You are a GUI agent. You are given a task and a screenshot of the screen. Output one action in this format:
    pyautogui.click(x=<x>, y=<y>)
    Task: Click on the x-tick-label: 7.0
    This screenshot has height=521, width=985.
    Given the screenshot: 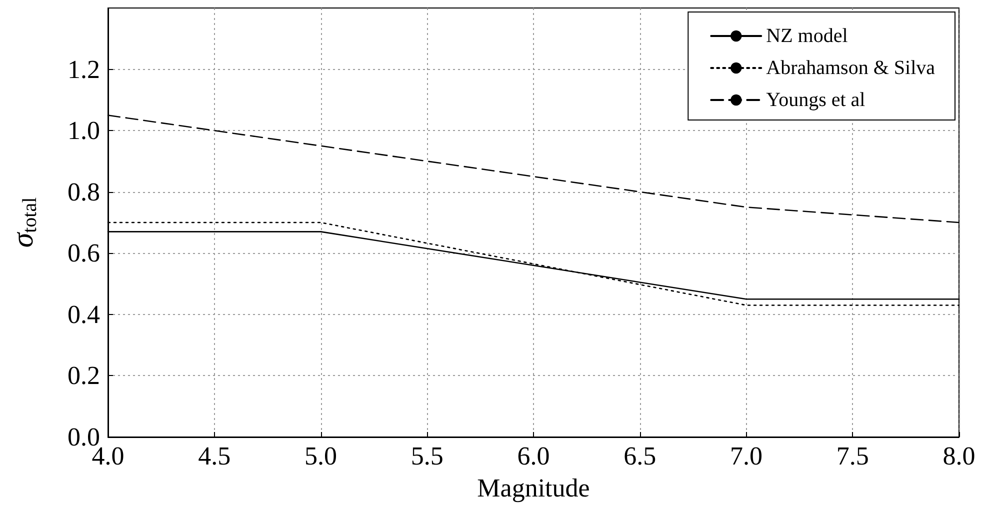 What is the action you would take?
    pyautogui.click(x=746, y=456)
    